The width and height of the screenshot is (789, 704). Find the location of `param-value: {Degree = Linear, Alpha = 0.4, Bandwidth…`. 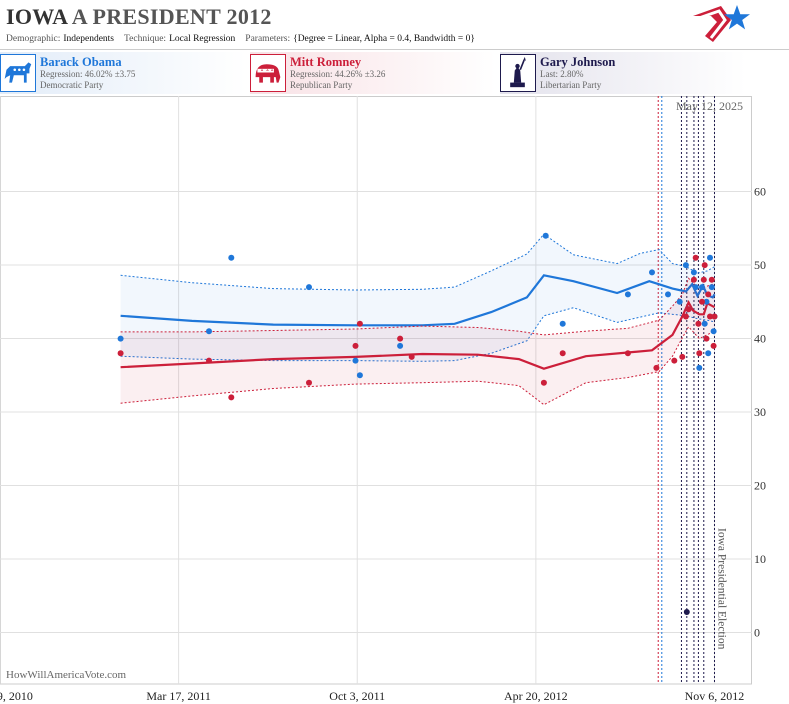

param-value: {Degree = Linear, Alpha = 0.4, Bandwidth… is located at coordinates (384, 39).